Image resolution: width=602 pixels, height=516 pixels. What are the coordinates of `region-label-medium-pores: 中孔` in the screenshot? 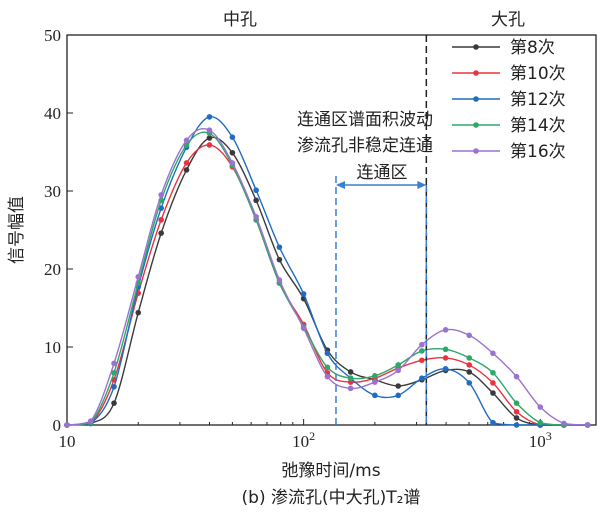 It's located at (240, 20).